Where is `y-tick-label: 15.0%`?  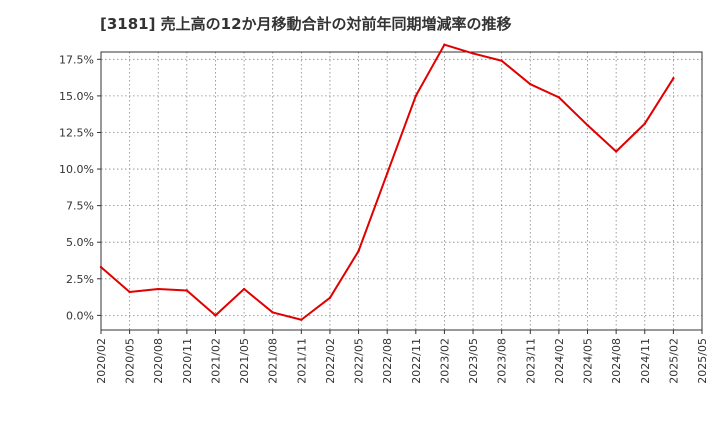 y-tick-label: 15.0% is located at coordinates (76, 96).